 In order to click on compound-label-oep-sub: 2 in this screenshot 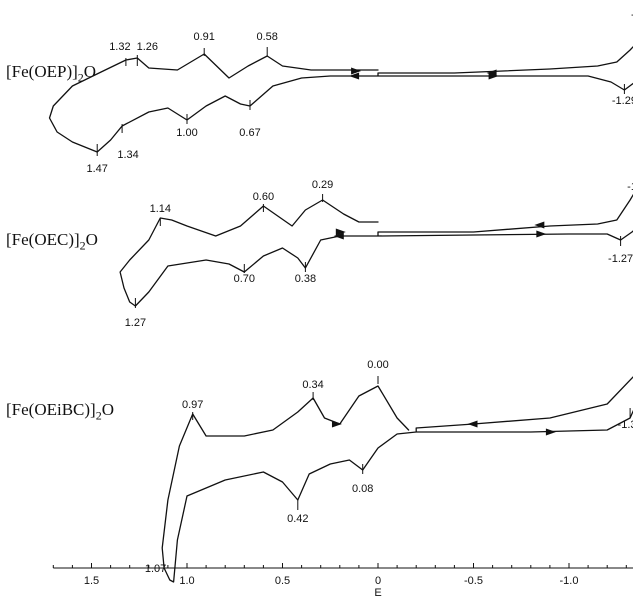, I will do `click(80, 77)`.